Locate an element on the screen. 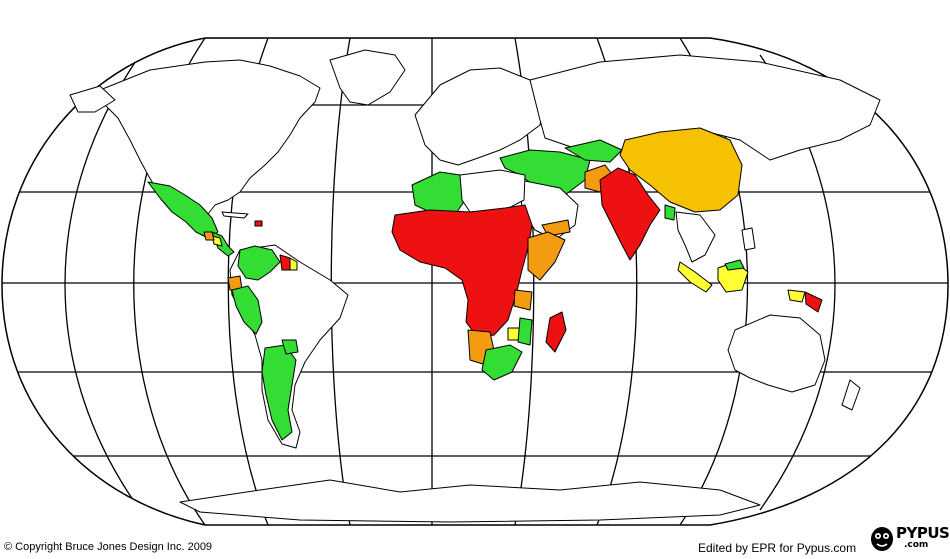  logo-name: PYPUS is located at coordinates (923, 533).